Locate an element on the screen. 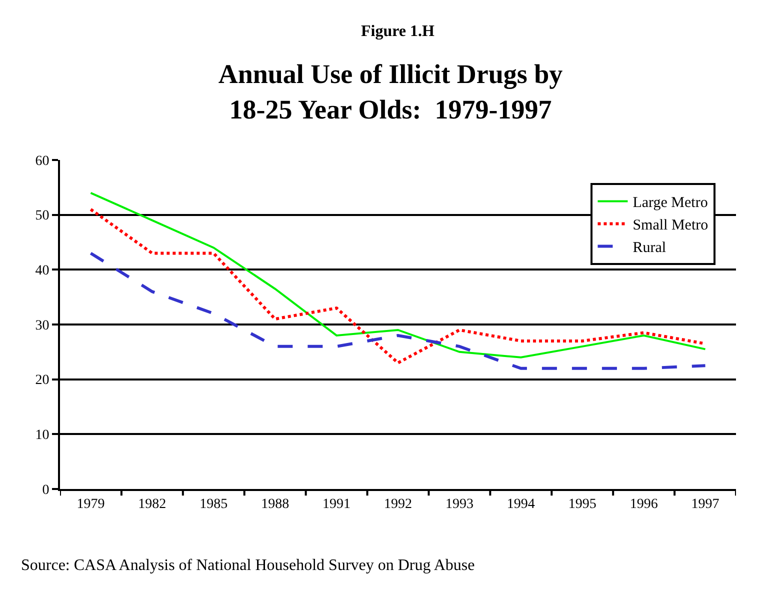 The width and height of the screenshot is (781, 594). legend-label: Rural is located at coordinates (649, 248).